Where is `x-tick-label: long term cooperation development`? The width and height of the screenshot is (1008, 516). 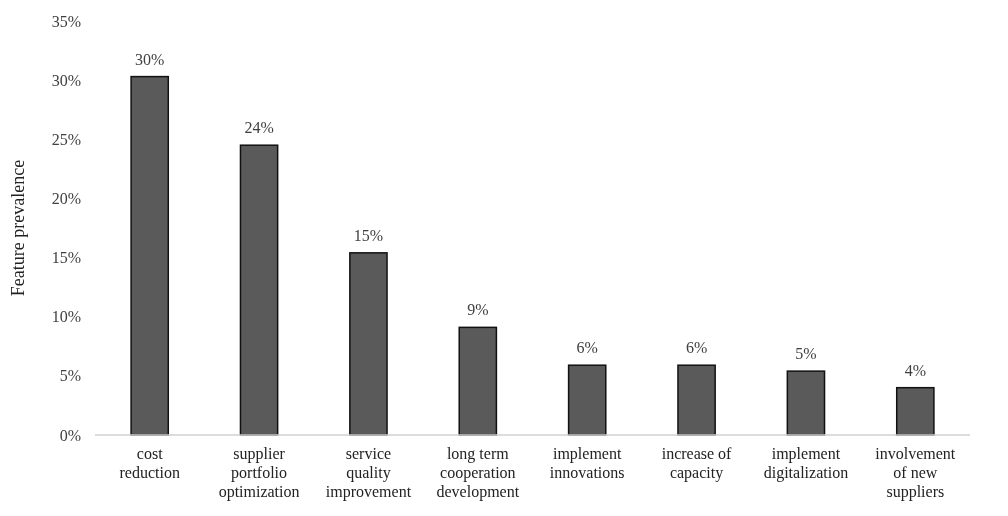 x-tick-label: long term cooperation development is located at coordinates (478, 473).